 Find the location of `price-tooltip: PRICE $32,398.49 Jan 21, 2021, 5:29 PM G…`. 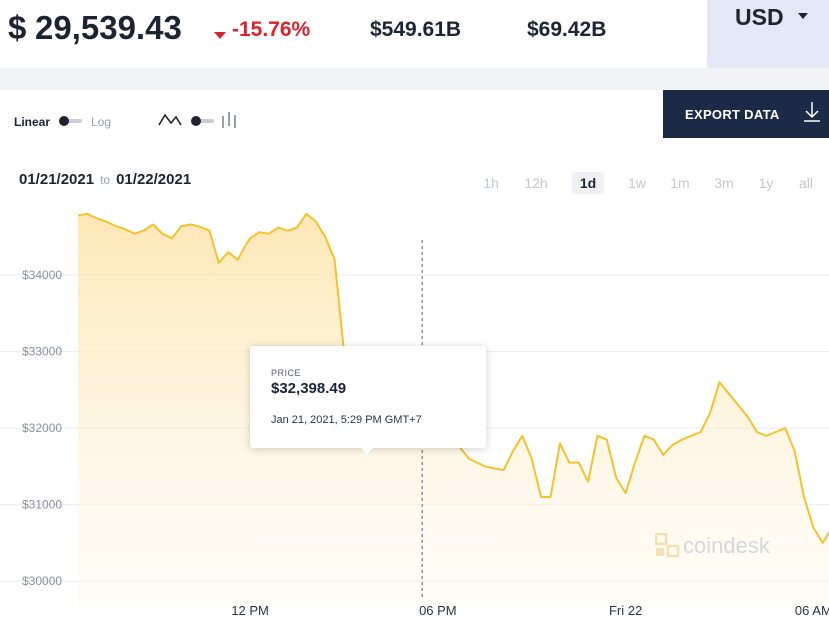

price-tooltip: PRICE $32,398.49 Jan 21, 2021, 5:29 PM G… is located at coordinates (368, 400).